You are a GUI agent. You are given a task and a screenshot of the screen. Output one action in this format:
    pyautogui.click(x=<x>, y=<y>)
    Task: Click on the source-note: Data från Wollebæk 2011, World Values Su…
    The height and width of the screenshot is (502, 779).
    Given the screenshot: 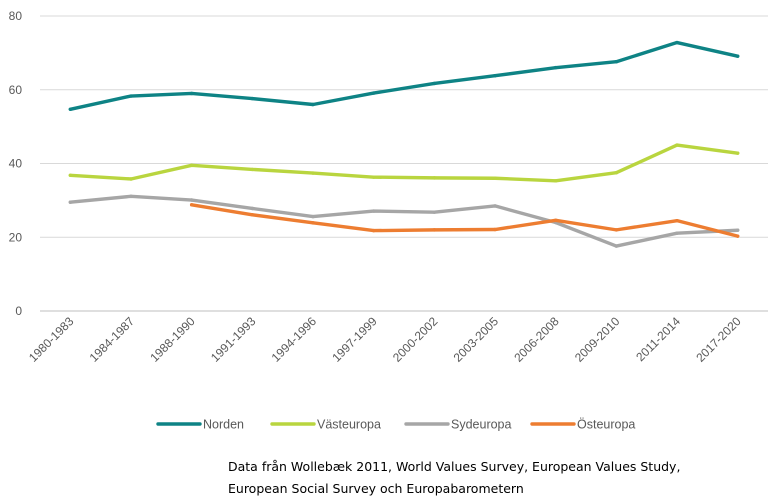 What is the action you would take?
    pyautogui.click(x=454, y=478)
    